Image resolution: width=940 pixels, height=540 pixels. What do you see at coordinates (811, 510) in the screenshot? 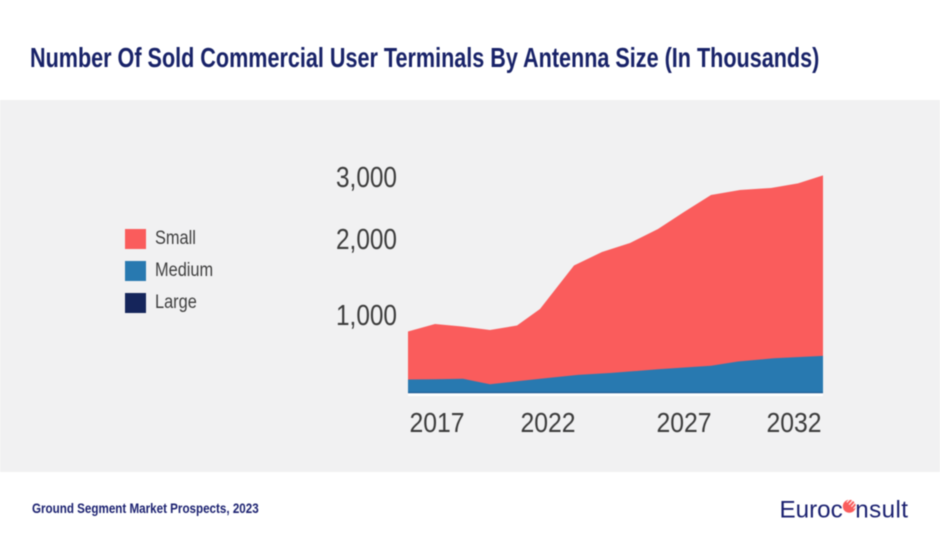
I see `svg-text: Euroc` at bounding box center [811, 510].